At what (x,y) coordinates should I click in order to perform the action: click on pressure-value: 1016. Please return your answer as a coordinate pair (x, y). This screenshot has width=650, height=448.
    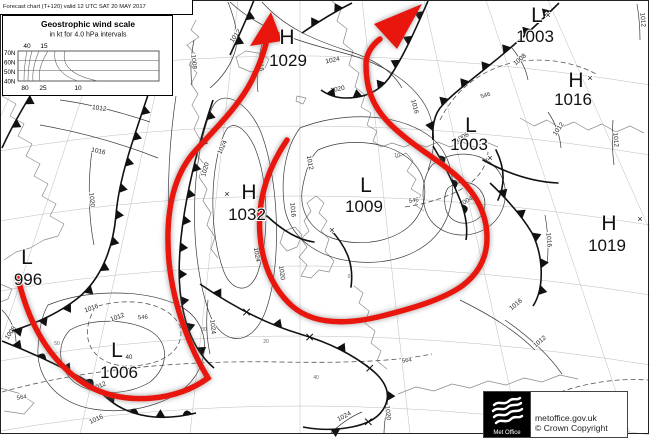
    Looking at the image, I should click on (573, 99).